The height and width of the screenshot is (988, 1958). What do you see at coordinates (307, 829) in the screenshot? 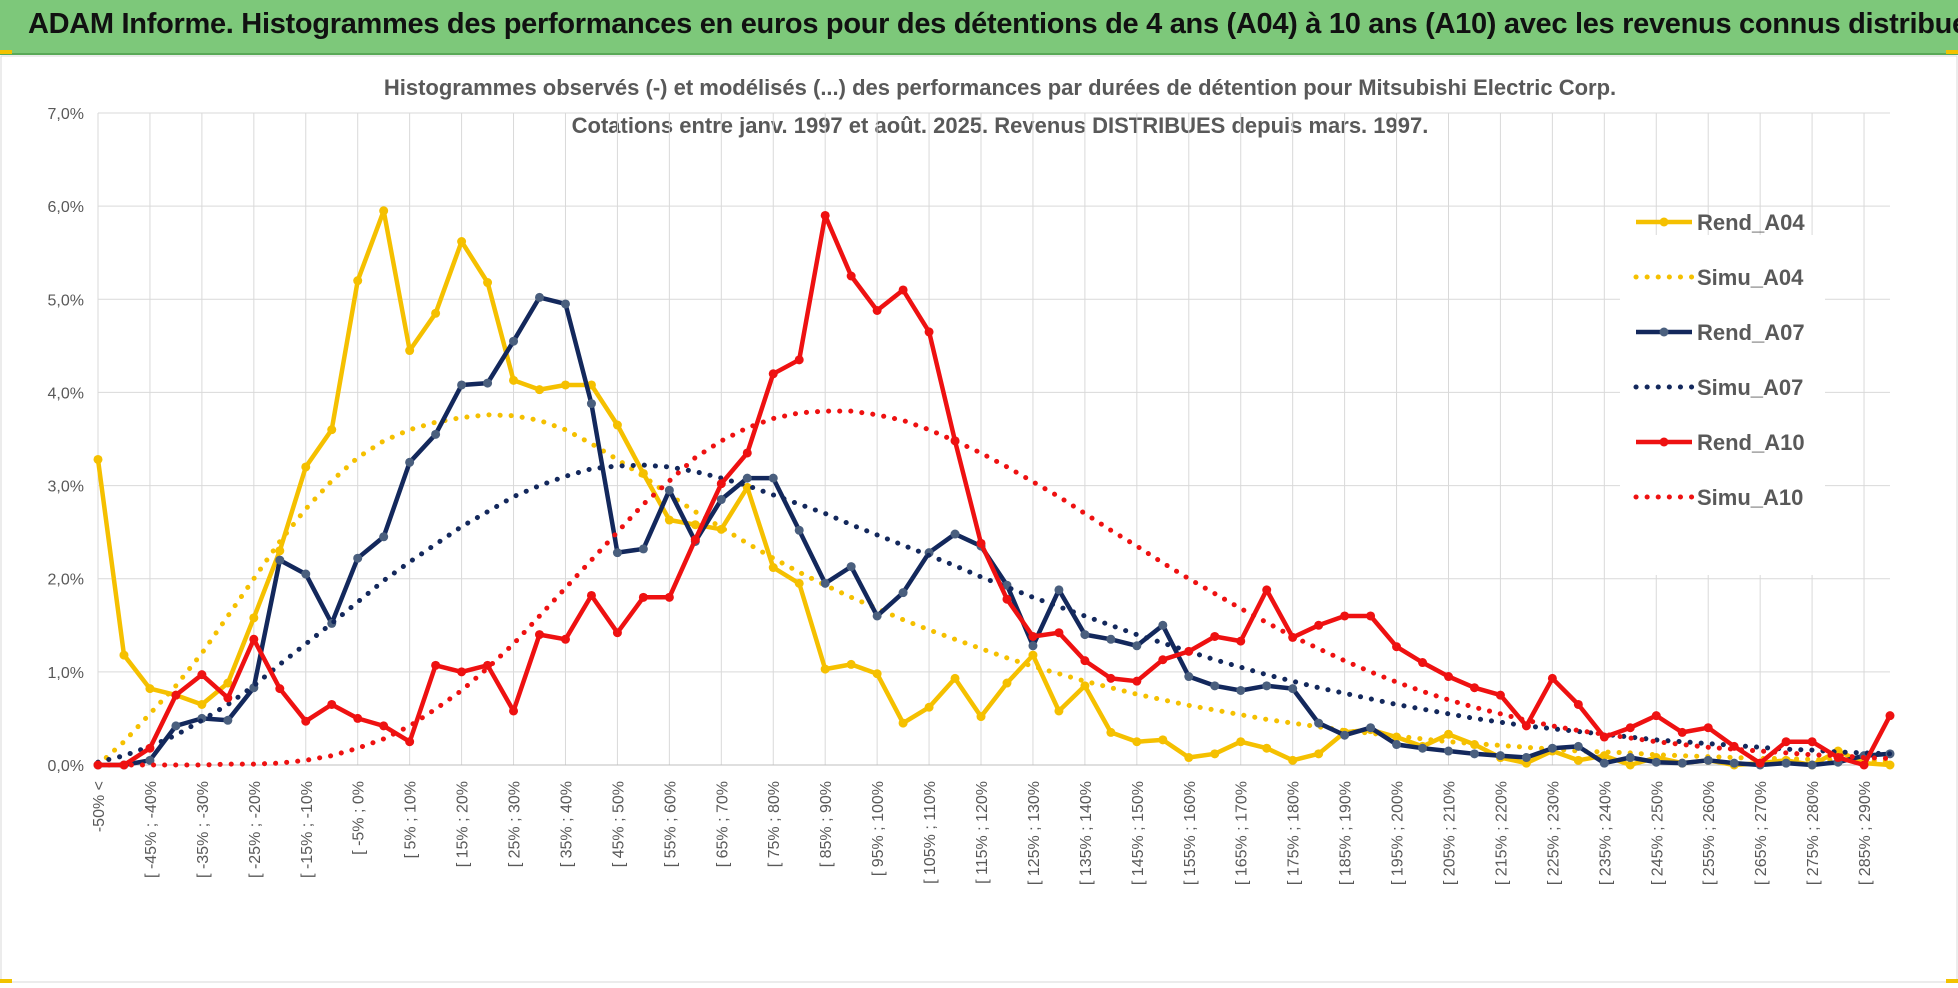
I see `x-tick-label: [ -15% ; -10%` at bounding box center [307, 829].